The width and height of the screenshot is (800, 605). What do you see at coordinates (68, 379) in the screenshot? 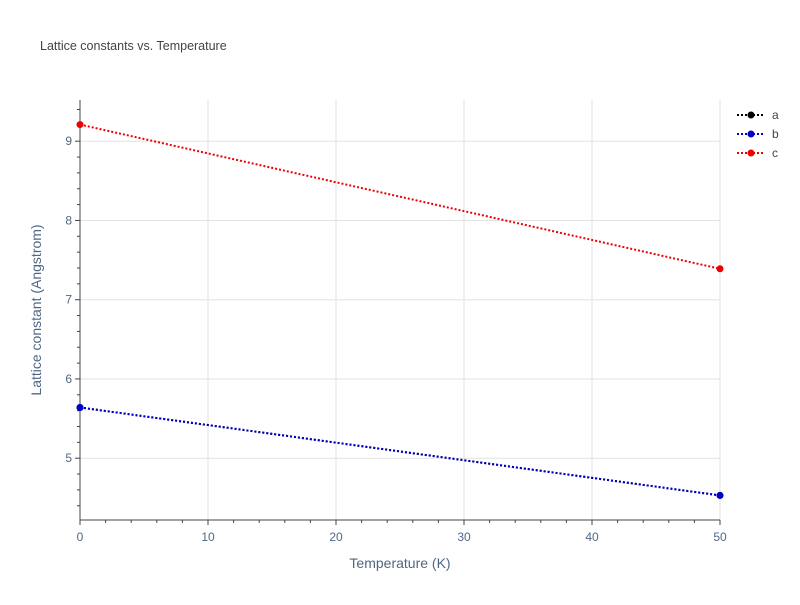
I see `y-tick-label: 6` at bounding box center [68, 379].